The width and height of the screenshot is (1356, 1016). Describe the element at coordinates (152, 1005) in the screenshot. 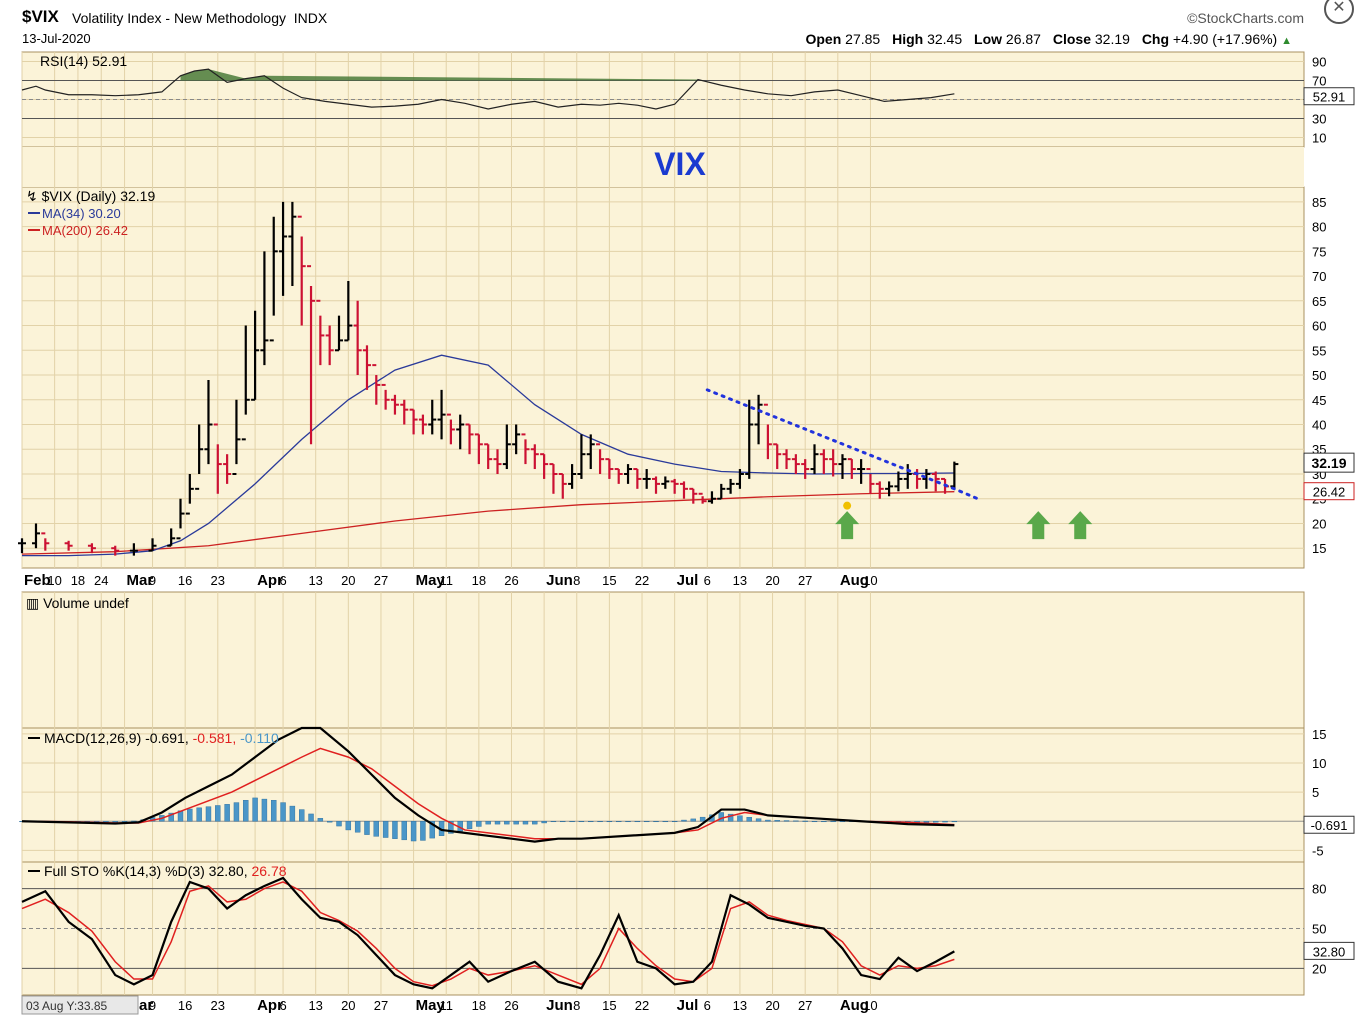

I see `x-axis-label-bottom: 9` at that location.